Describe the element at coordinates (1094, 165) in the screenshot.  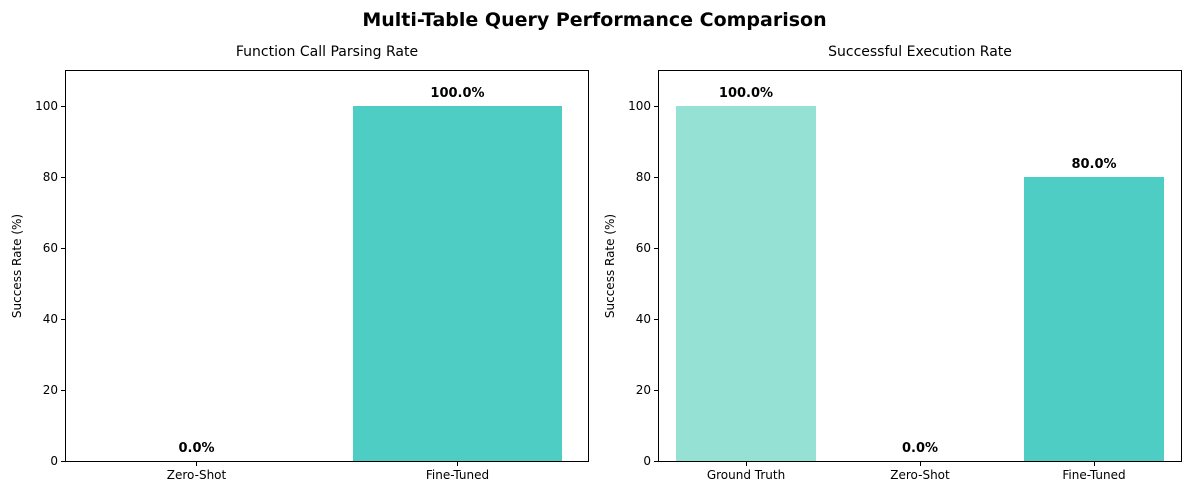
I see `bar-value-label: 80.0%` at that location.